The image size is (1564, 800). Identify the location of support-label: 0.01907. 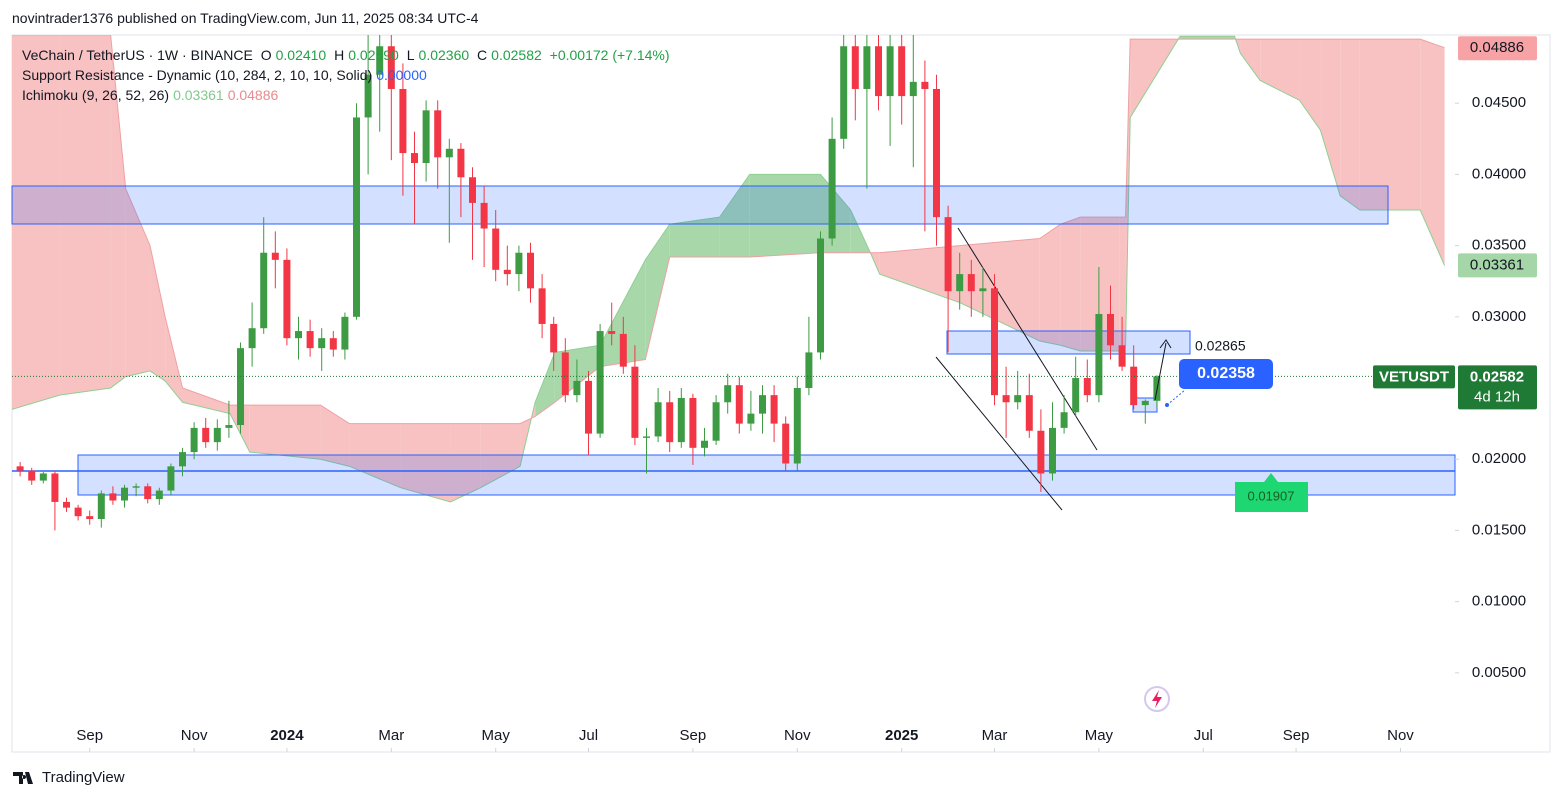
(1271, 495).